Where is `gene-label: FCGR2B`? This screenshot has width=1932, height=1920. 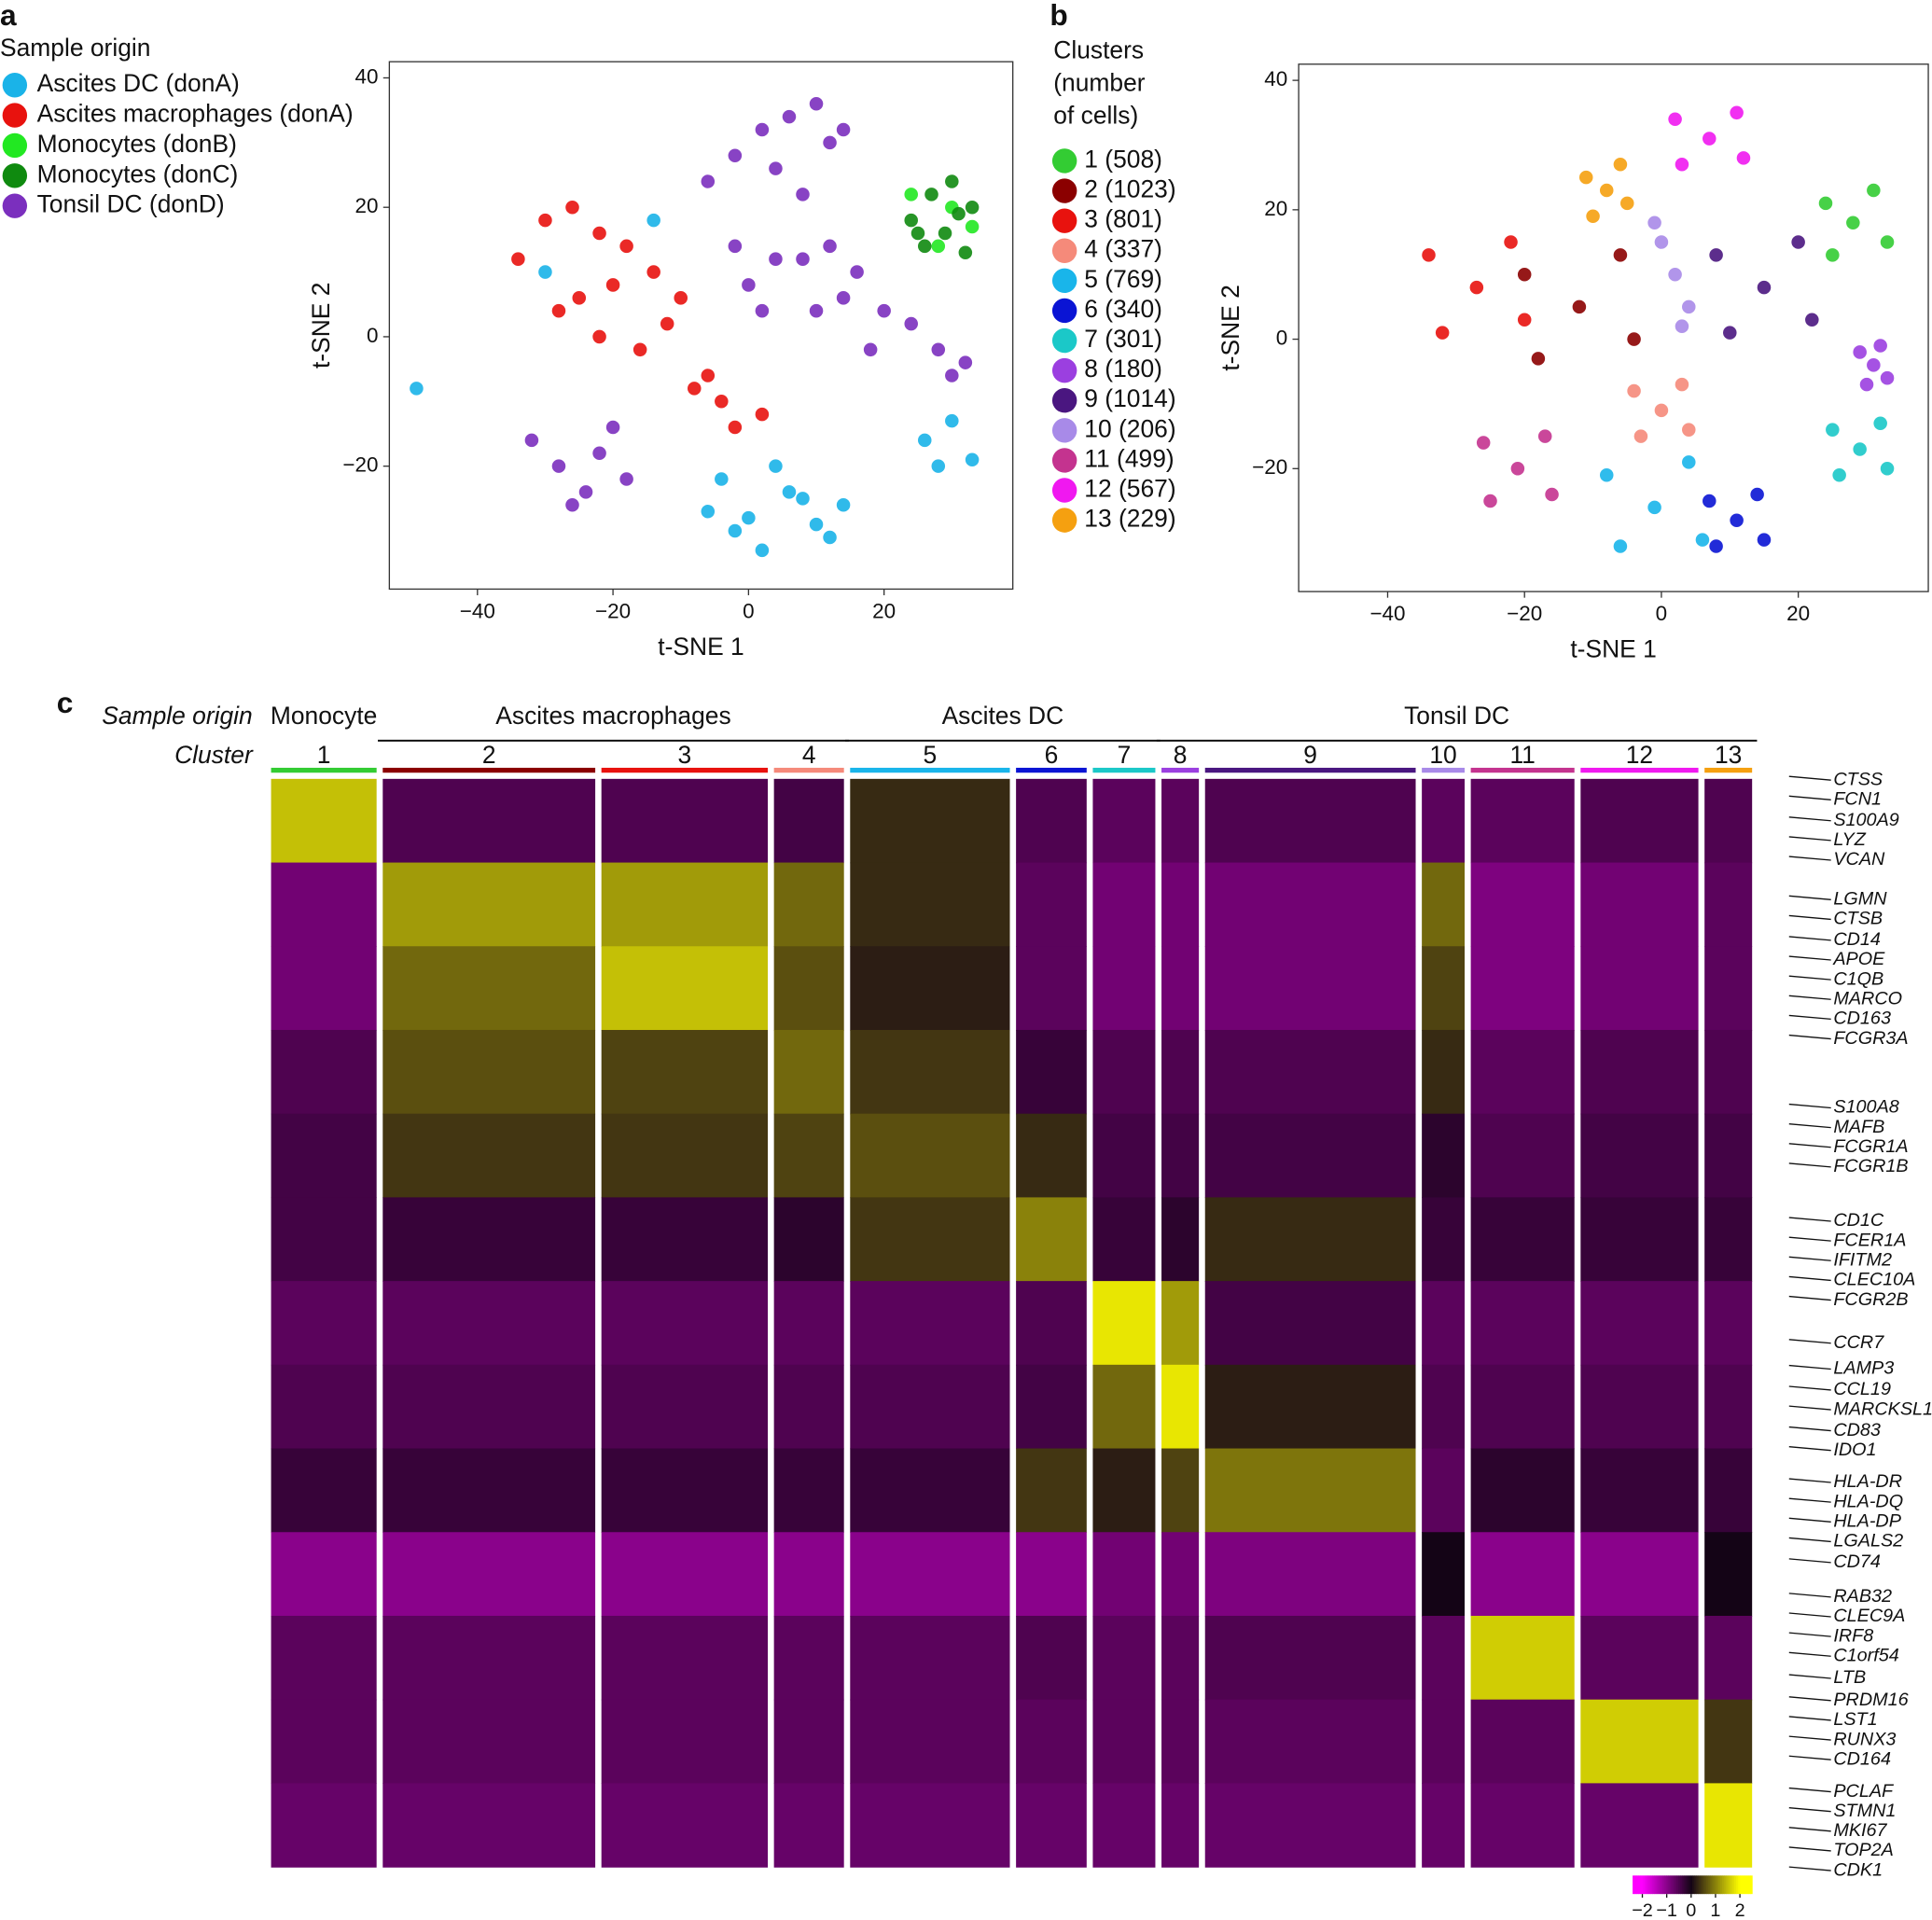
gene-label: FCGR2B is located at coordinates (1871, 1299).